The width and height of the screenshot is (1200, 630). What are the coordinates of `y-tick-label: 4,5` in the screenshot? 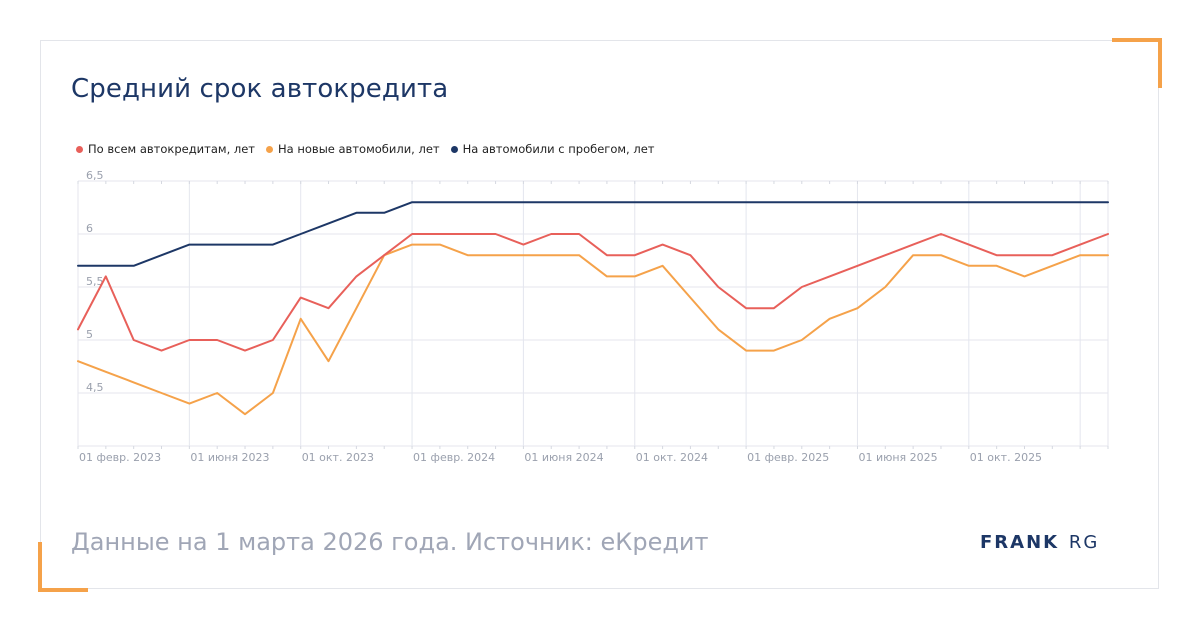 It's located at (95, 387).